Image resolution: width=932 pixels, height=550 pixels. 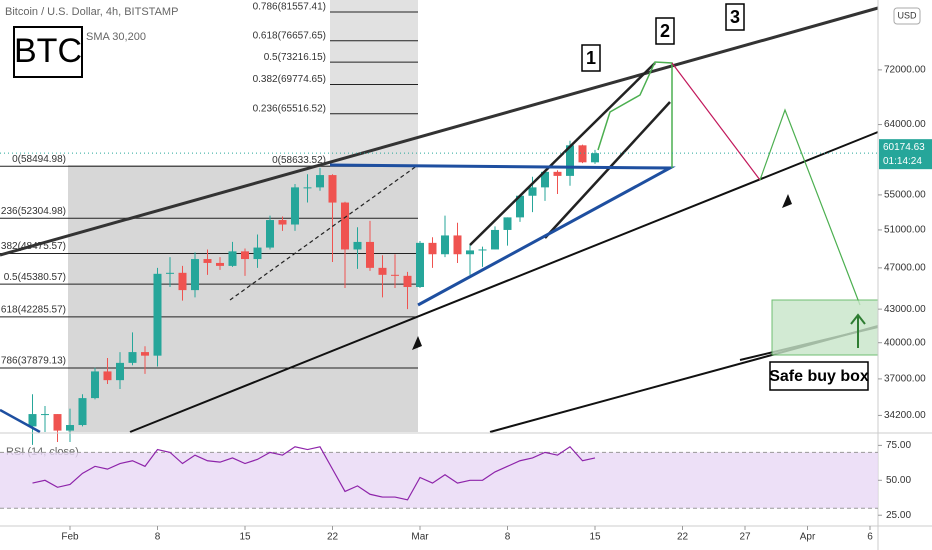 I want to click on y-tick-label: 40000.00, so click(x=905, y=342).